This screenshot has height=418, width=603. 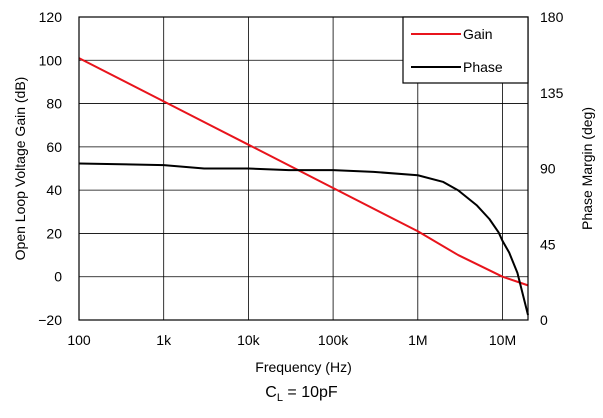 What do you see at coordinates (417, 340) in the screenshot?
I see `x-tick-label: 1M` at bounding box center [417, 340].